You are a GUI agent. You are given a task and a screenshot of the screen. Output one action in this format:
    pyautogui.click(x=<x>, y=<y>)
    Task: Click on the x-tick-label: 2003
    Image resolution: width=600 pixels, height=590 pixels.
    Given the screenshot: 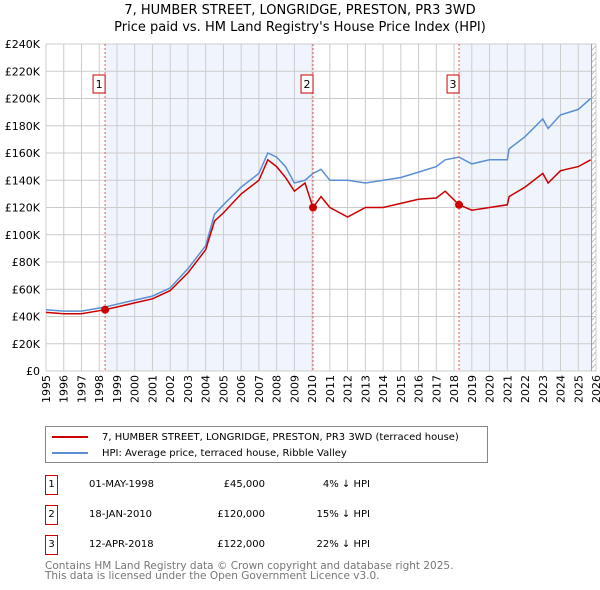 What is the action you would take?
    pyautogui.click(x=188, y=389)
    